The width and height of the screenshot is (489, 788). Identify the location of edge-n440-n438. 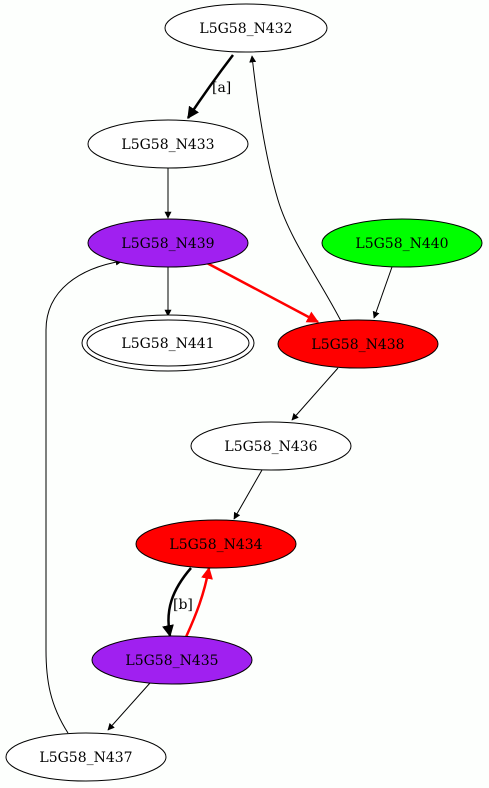
(382, 292).